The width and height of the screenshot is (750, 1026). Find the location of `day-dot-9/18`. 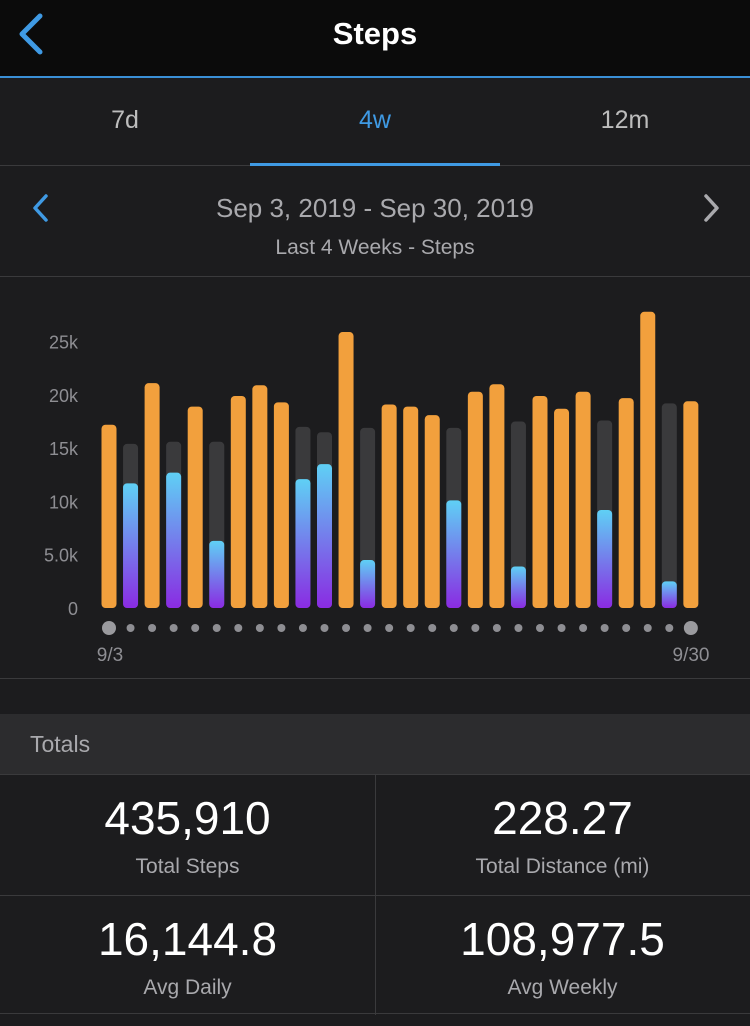

day-dot-9/18 is located at coordinates (432, 628).